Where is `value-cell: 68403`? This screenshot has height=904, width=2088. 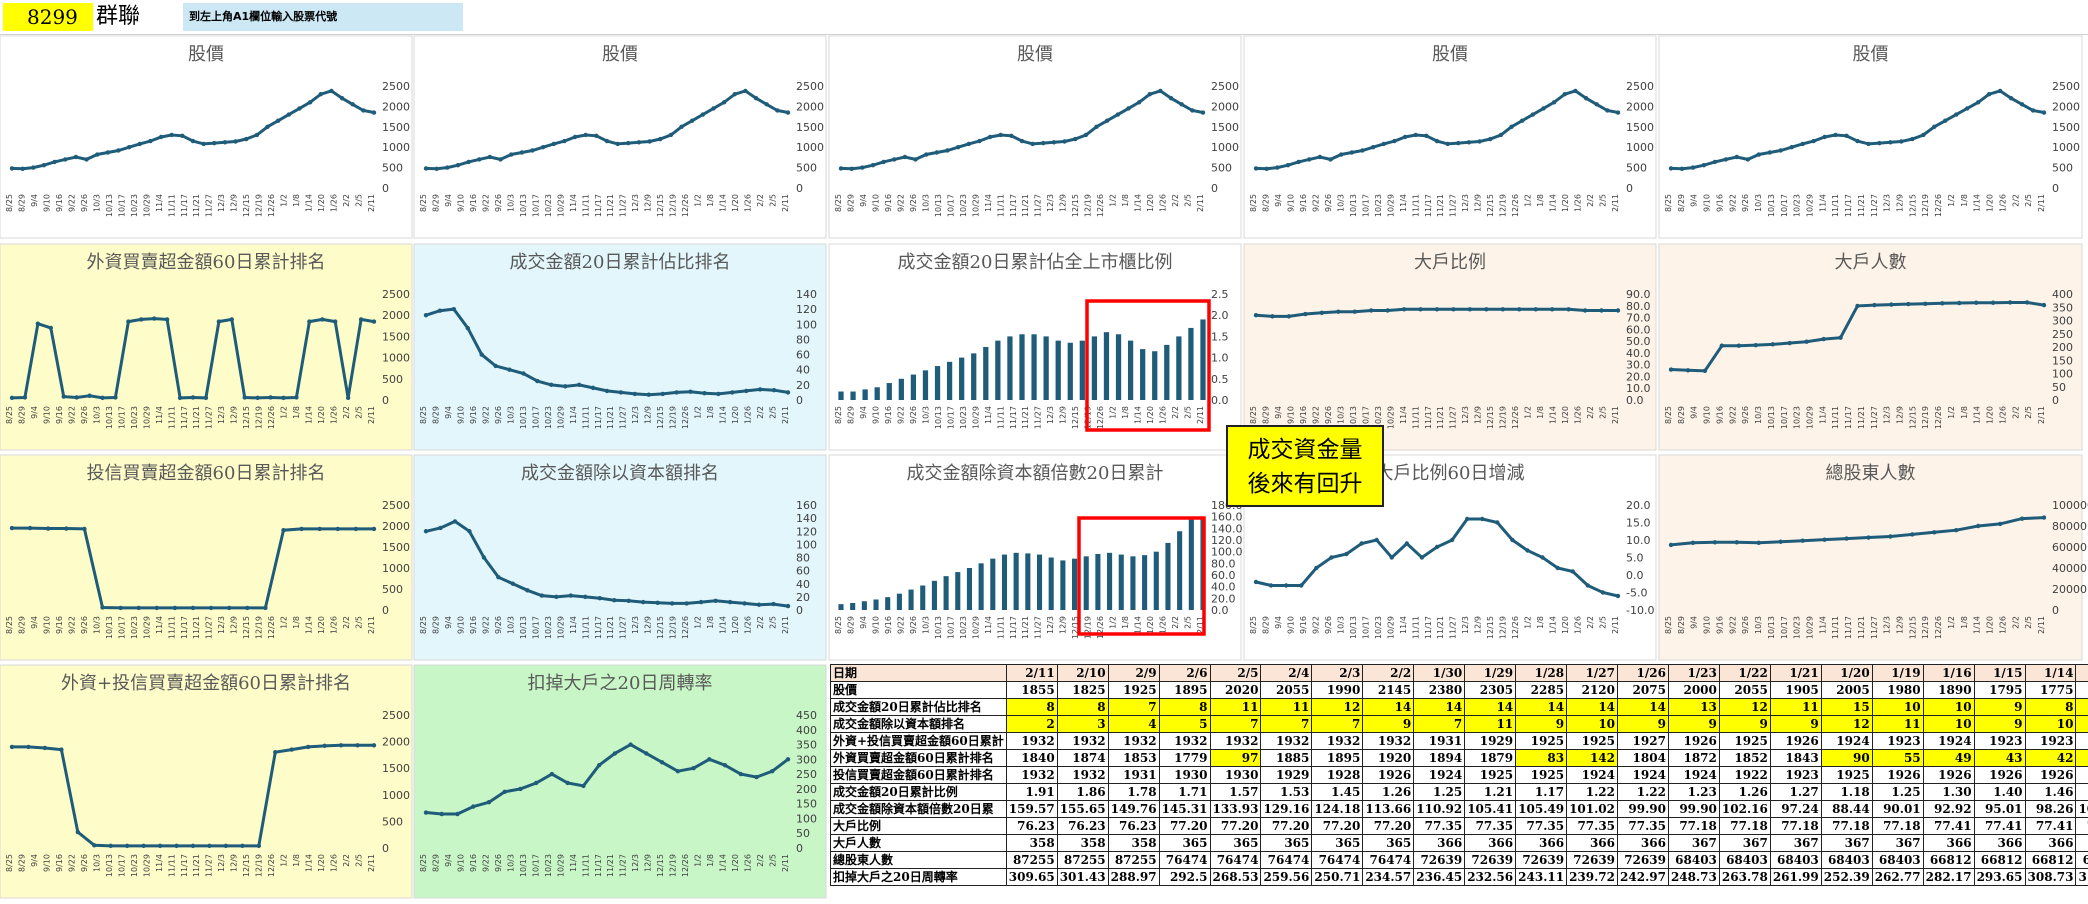 value-cell: 68403 is located at coordinates (1693, 860).